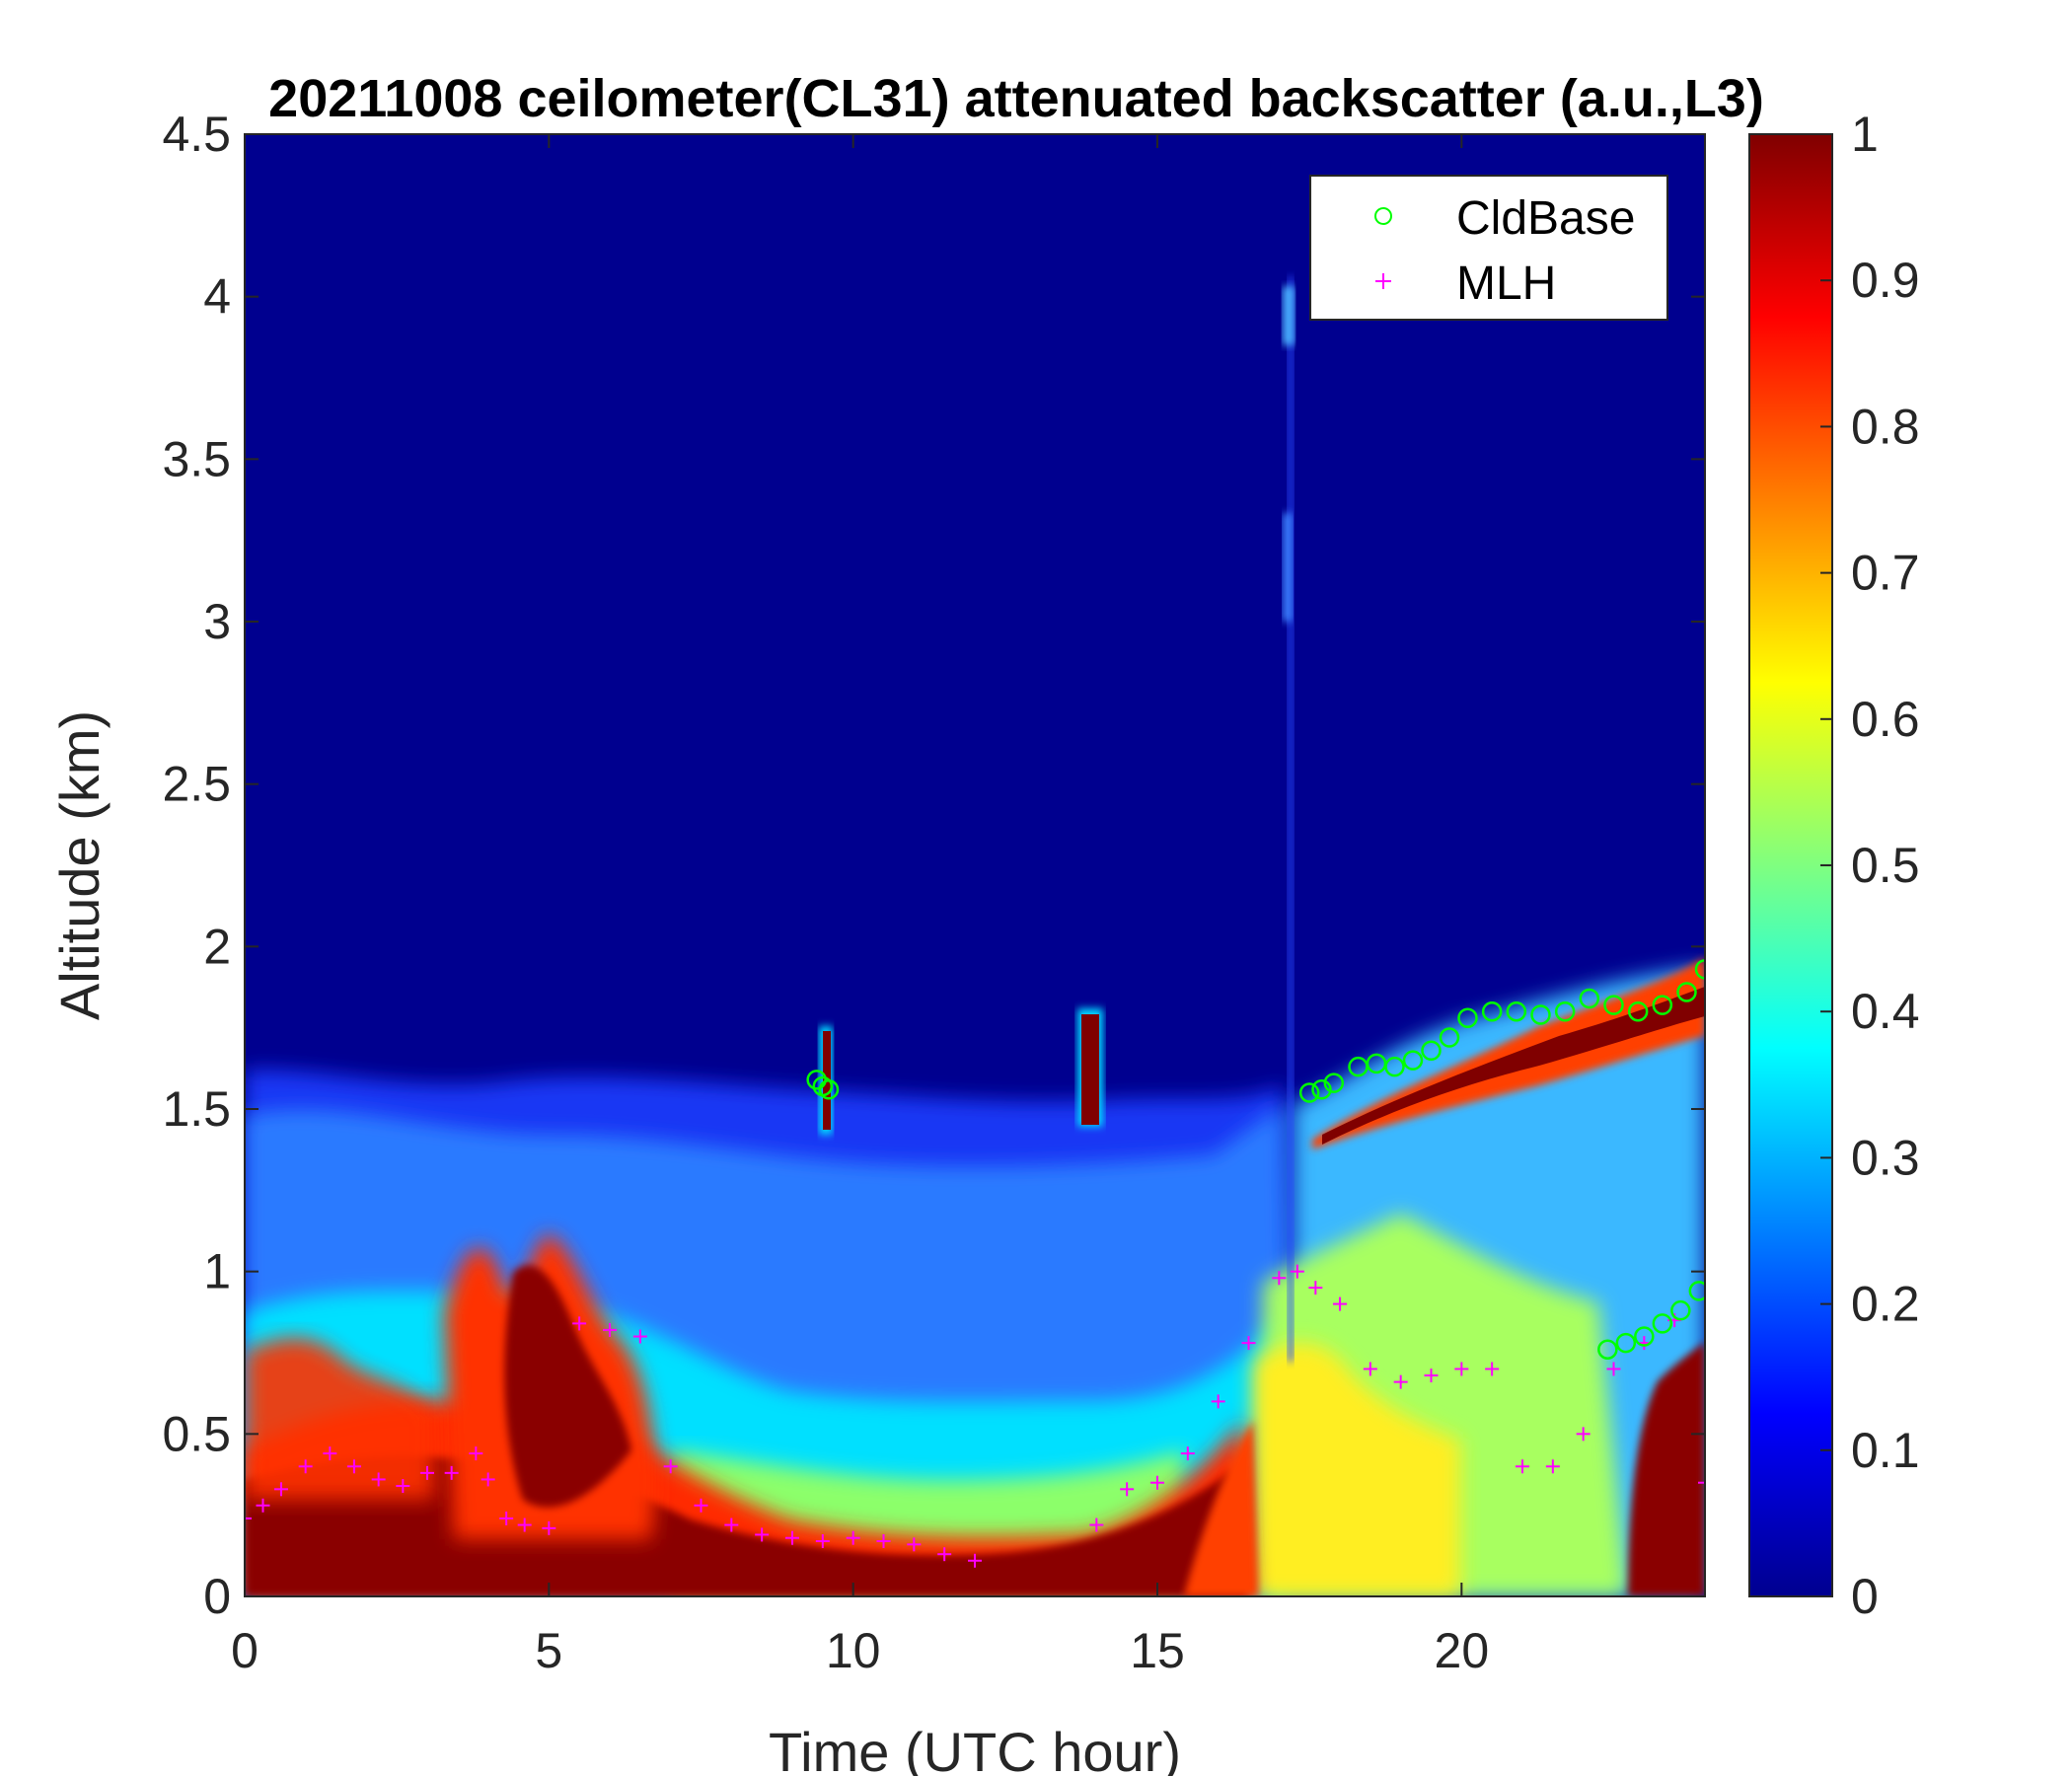  Describe the element at coordinates (197, 459) in the screenshot. I see `y-tick-label: 3.5` at that location.